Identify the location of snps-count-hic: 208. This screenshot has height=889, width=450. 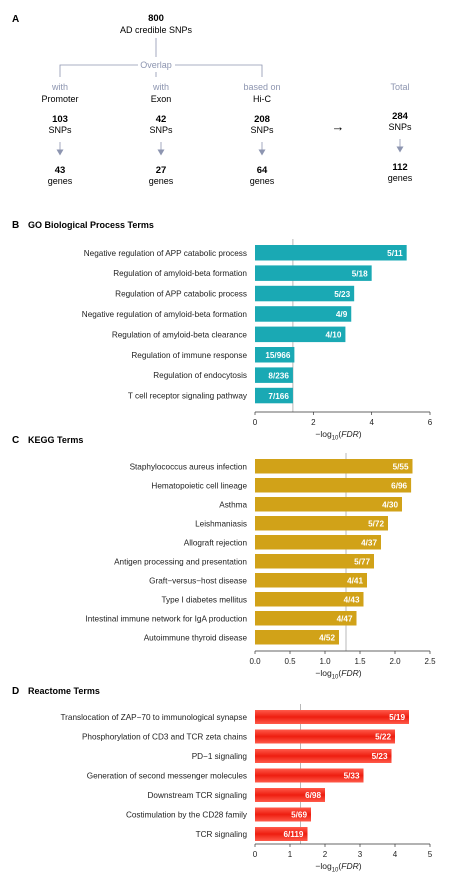
(262, 119).